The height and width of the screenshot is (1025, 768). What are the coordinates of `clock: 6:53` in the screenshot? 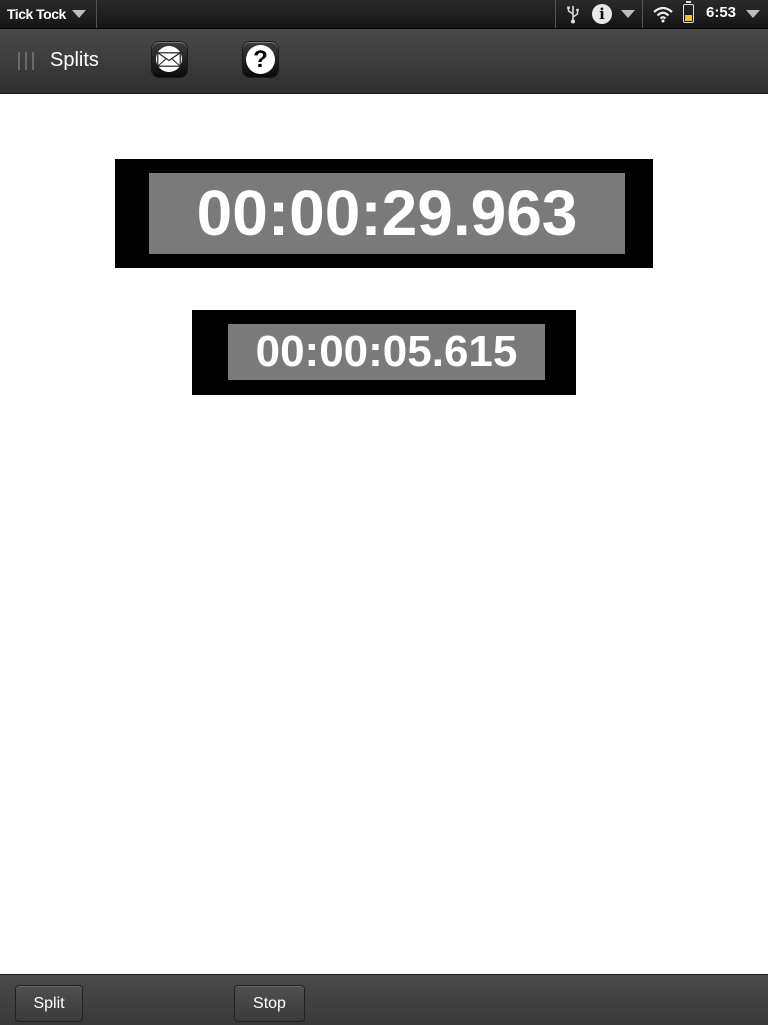 It's located at (721, 12).